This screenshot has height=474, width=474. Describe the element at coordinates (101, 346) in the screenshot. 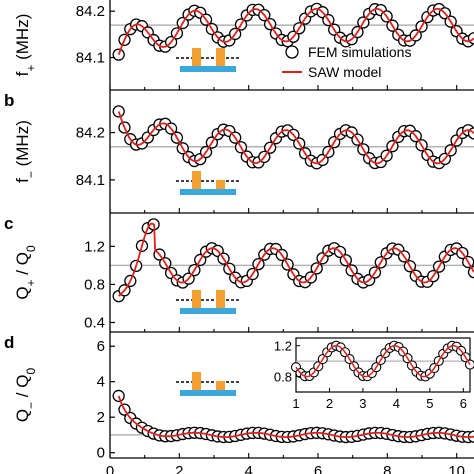

I see `y-tick-label: 6` at that location.